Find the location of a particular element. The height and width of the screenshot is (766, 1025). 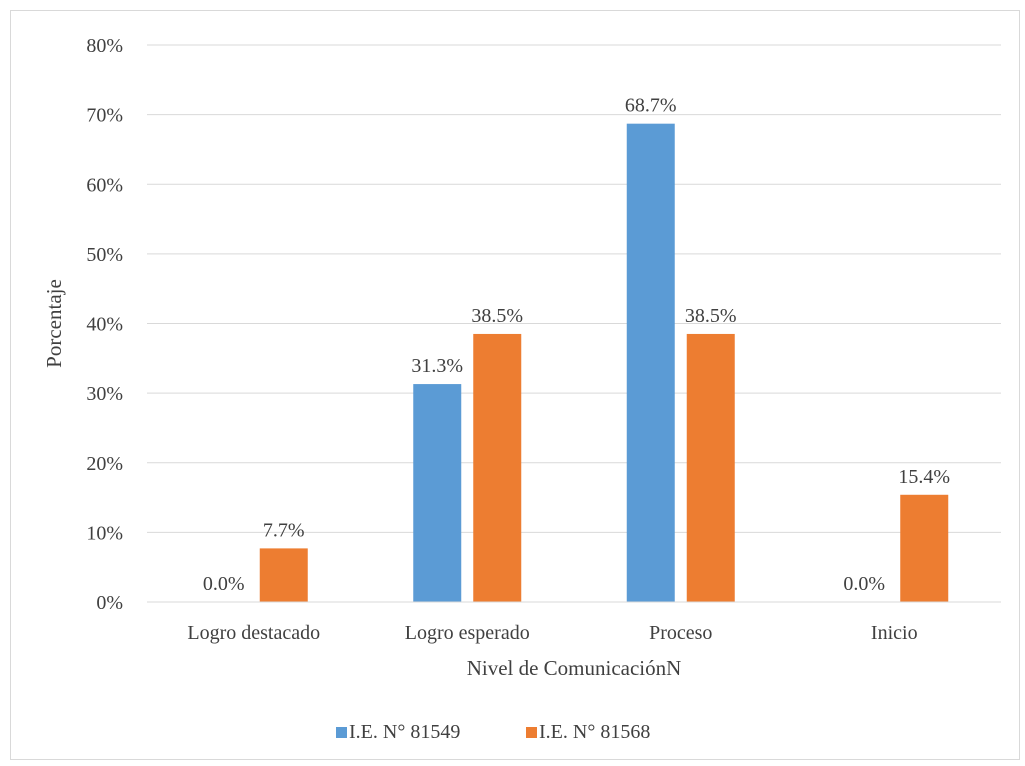

legend-label: I.E. N° 81549 is located at coordinates (404, 732).